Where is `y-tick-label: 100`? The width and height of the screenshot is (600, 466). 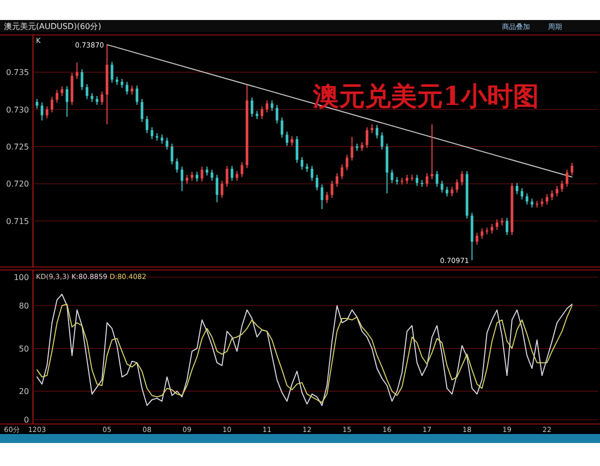 y-tick-label: 100 is located at coordinates (21, 277).